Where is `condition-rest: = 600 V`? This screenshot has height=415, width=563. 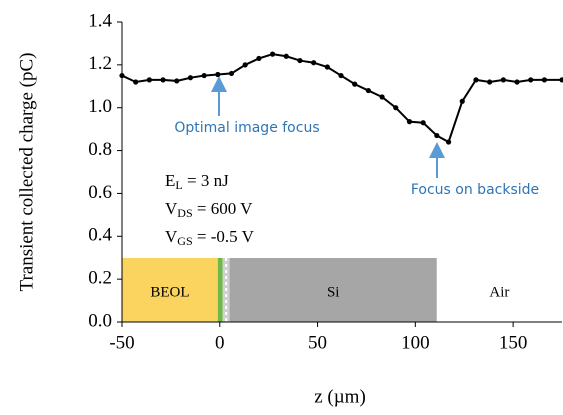 condition-rest: = 600 V is located at coordinates (223, 208).